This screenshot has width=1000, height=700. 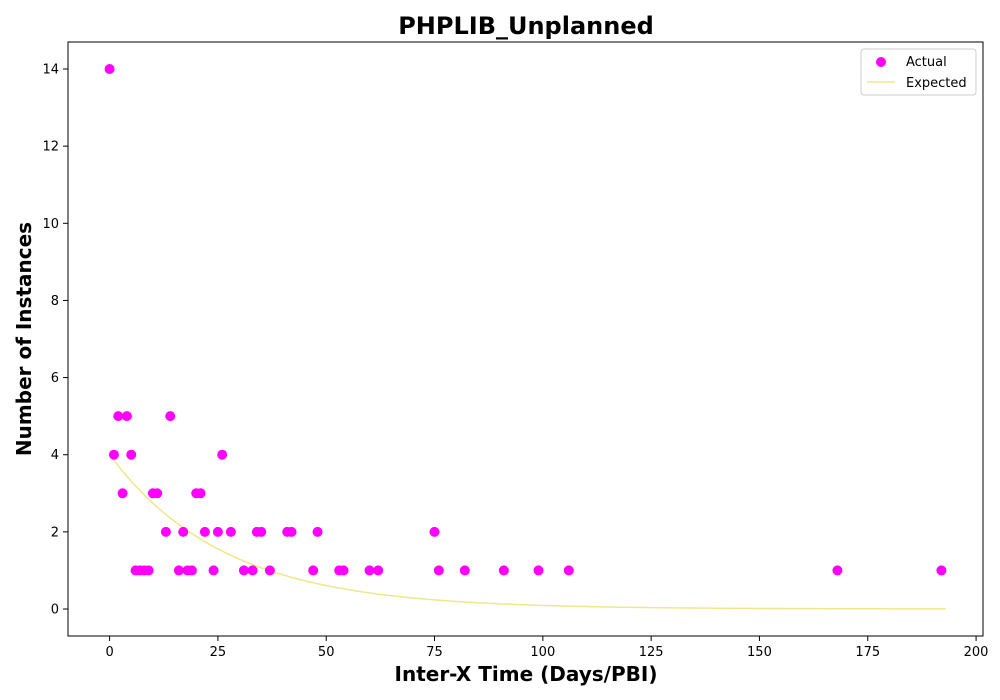 What do you see at coordinates (55, 301) in the screenshot?
I see `y-tick-label: 8` at bounding box center [55, 301].